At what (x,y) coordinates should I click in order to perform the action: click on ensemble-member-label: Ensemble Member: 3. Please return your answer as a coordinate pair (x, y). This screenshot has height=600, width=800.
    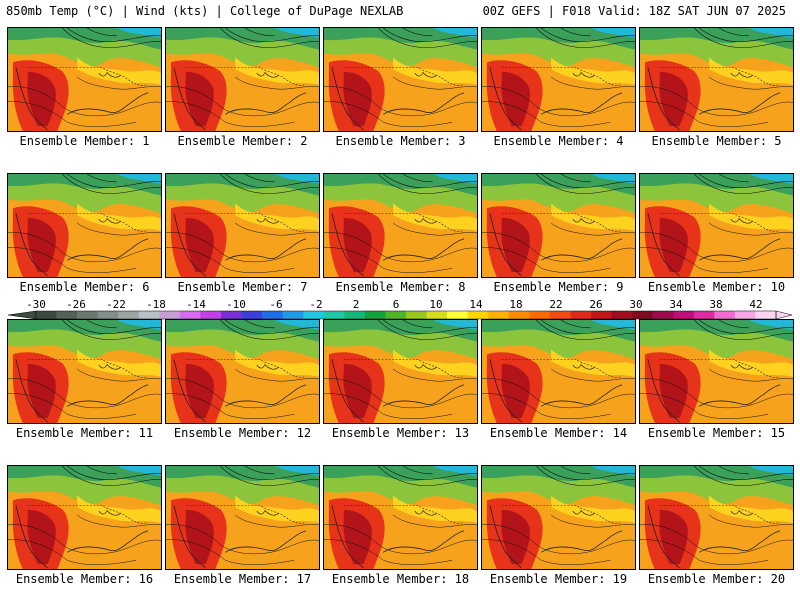
    Looking at the image, I should click on (400, 141).